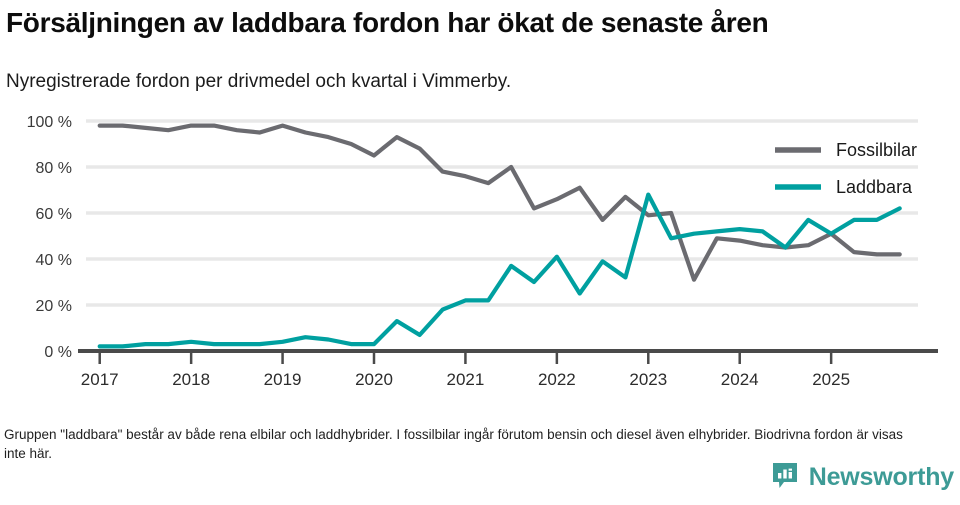 The width and height of the screenshot is (960, 505). Describe the element at coordinates (54, 306) in the screenshot. I see `y-axis-tick-label: 20 %` at that location.